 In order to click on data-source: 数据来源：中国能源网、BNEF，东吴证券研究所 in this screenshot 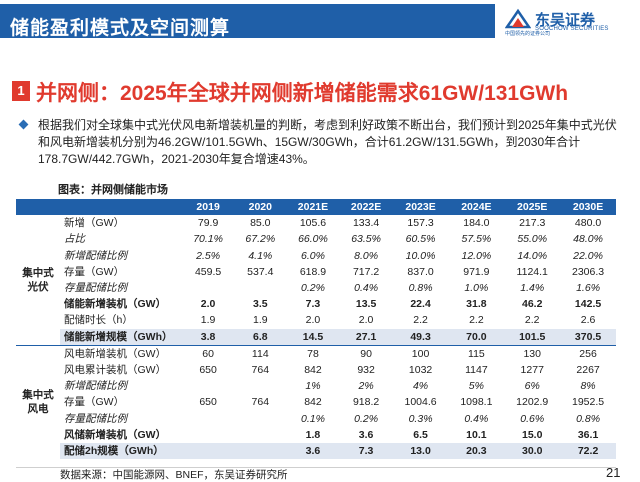, I will do `click(174, 475)`.